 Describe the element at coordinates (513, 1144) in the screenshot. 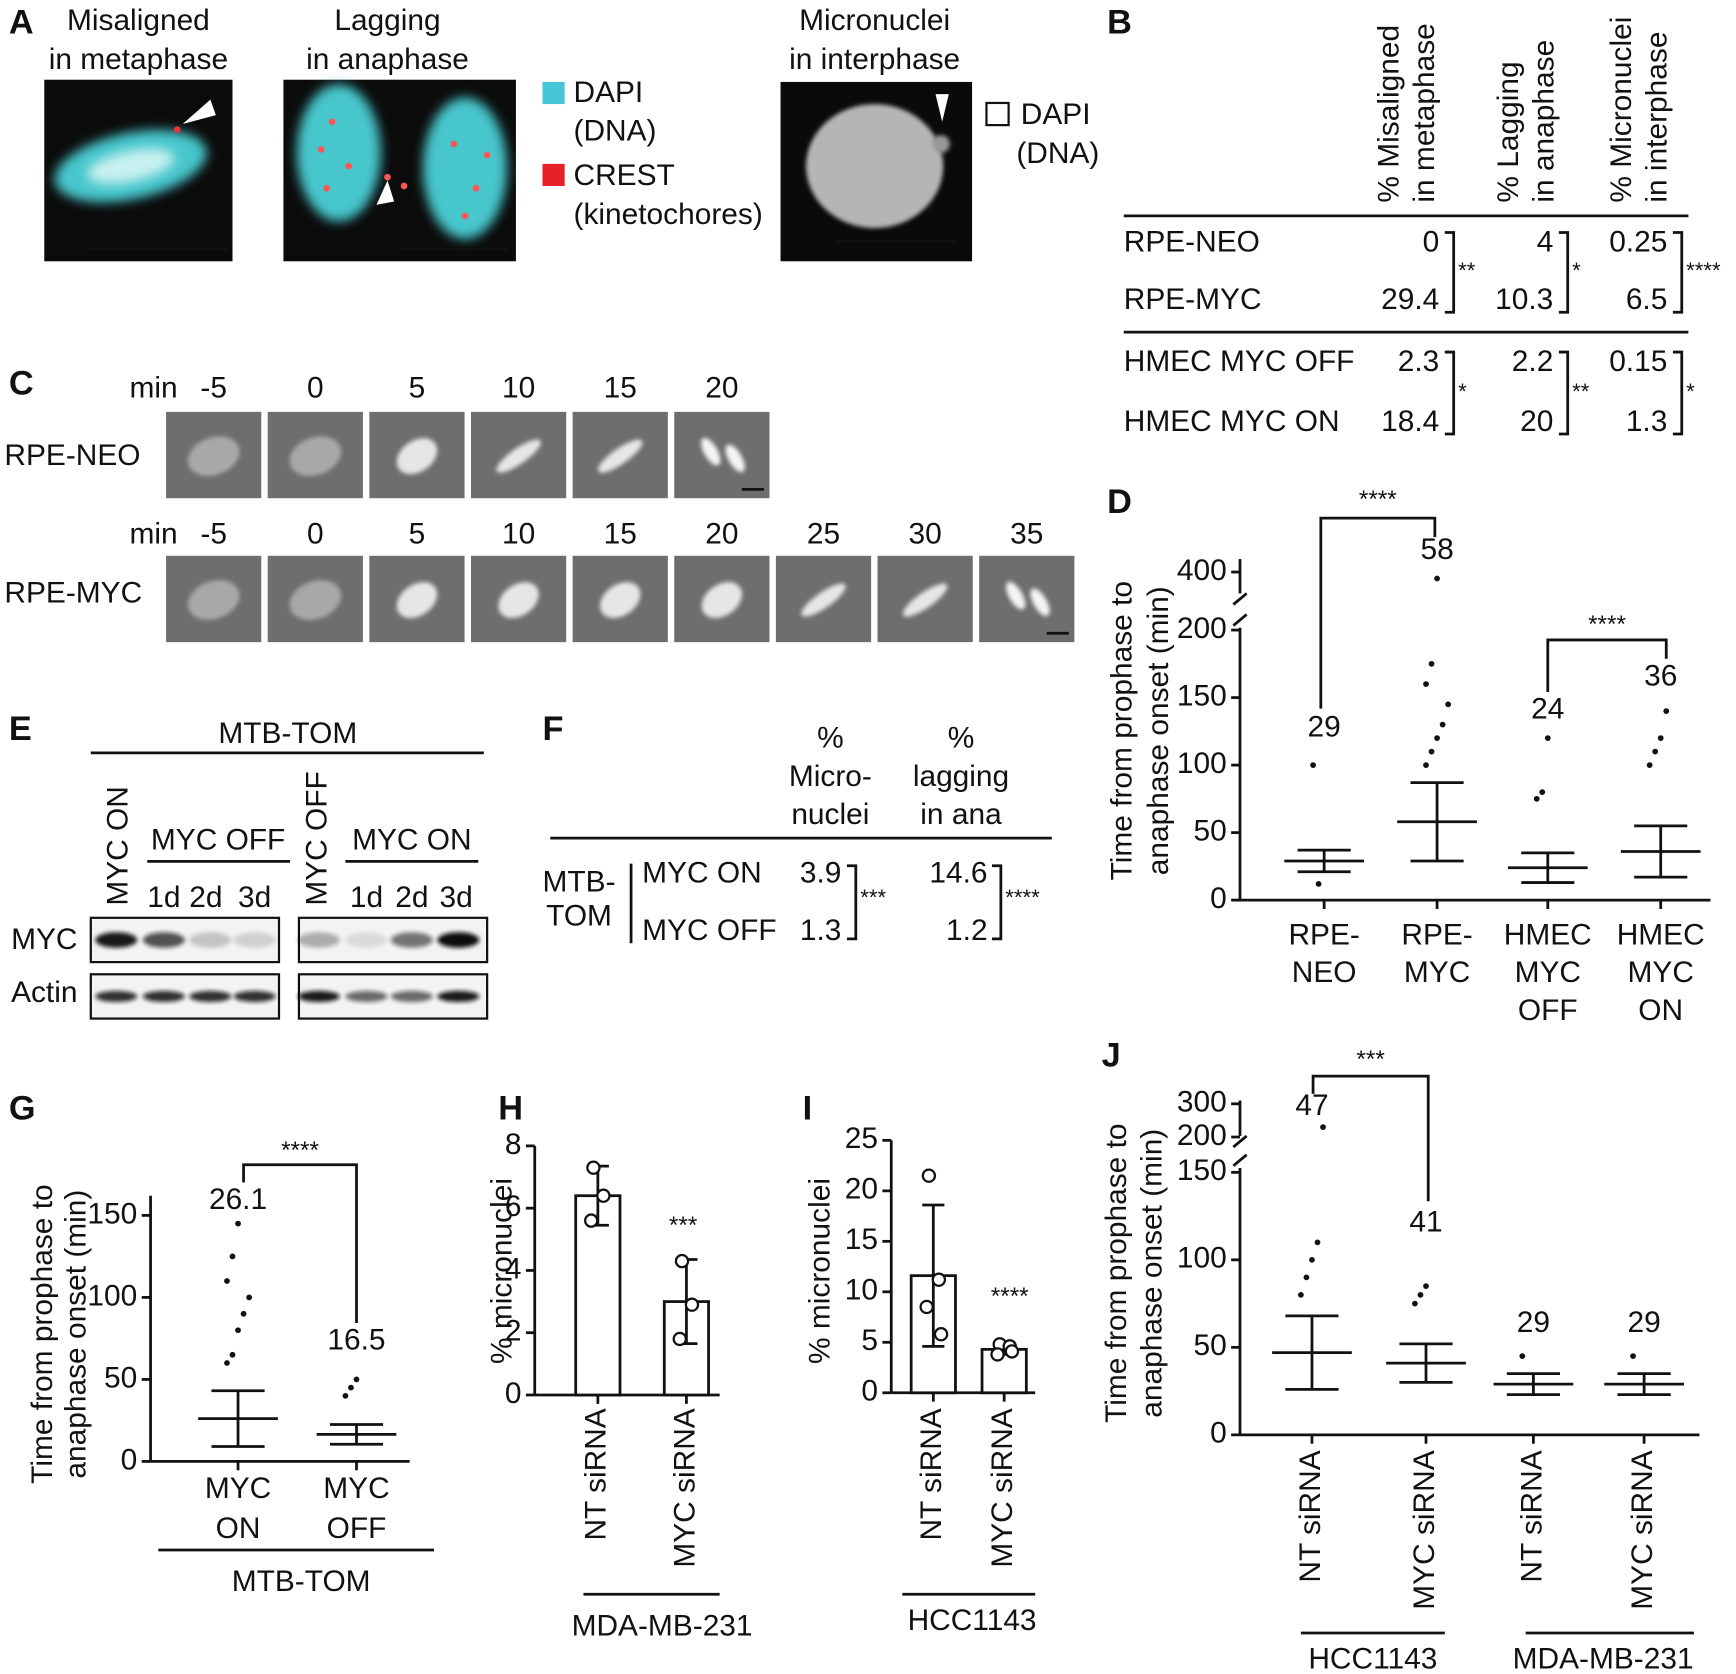

I see `y-tick-label: 8` at that location.